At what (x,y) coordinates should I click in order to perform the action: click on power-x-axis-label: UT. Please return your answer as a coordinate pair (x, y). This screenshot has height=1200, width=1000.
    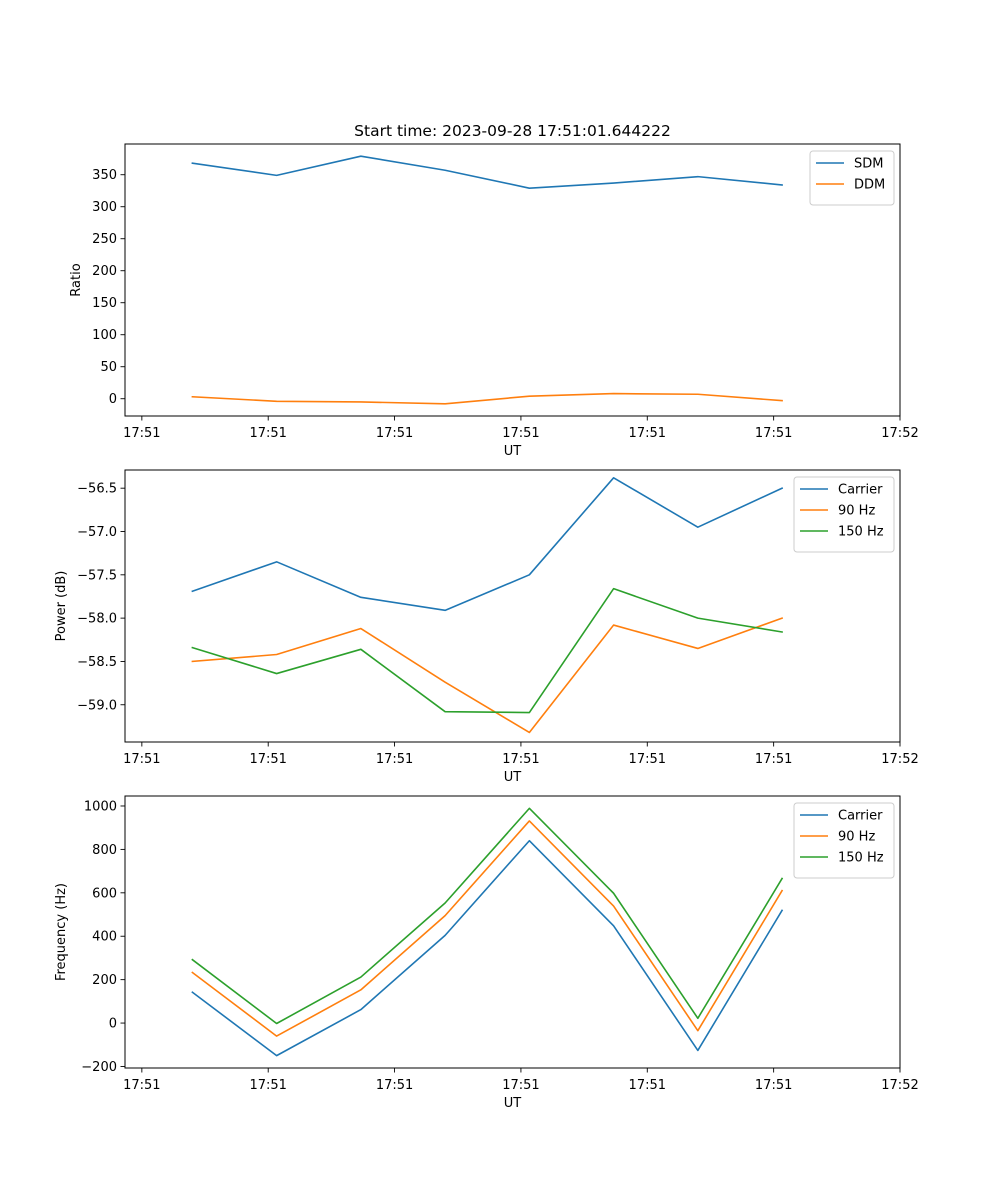
    Looking at the image, I should click on (513, 777).